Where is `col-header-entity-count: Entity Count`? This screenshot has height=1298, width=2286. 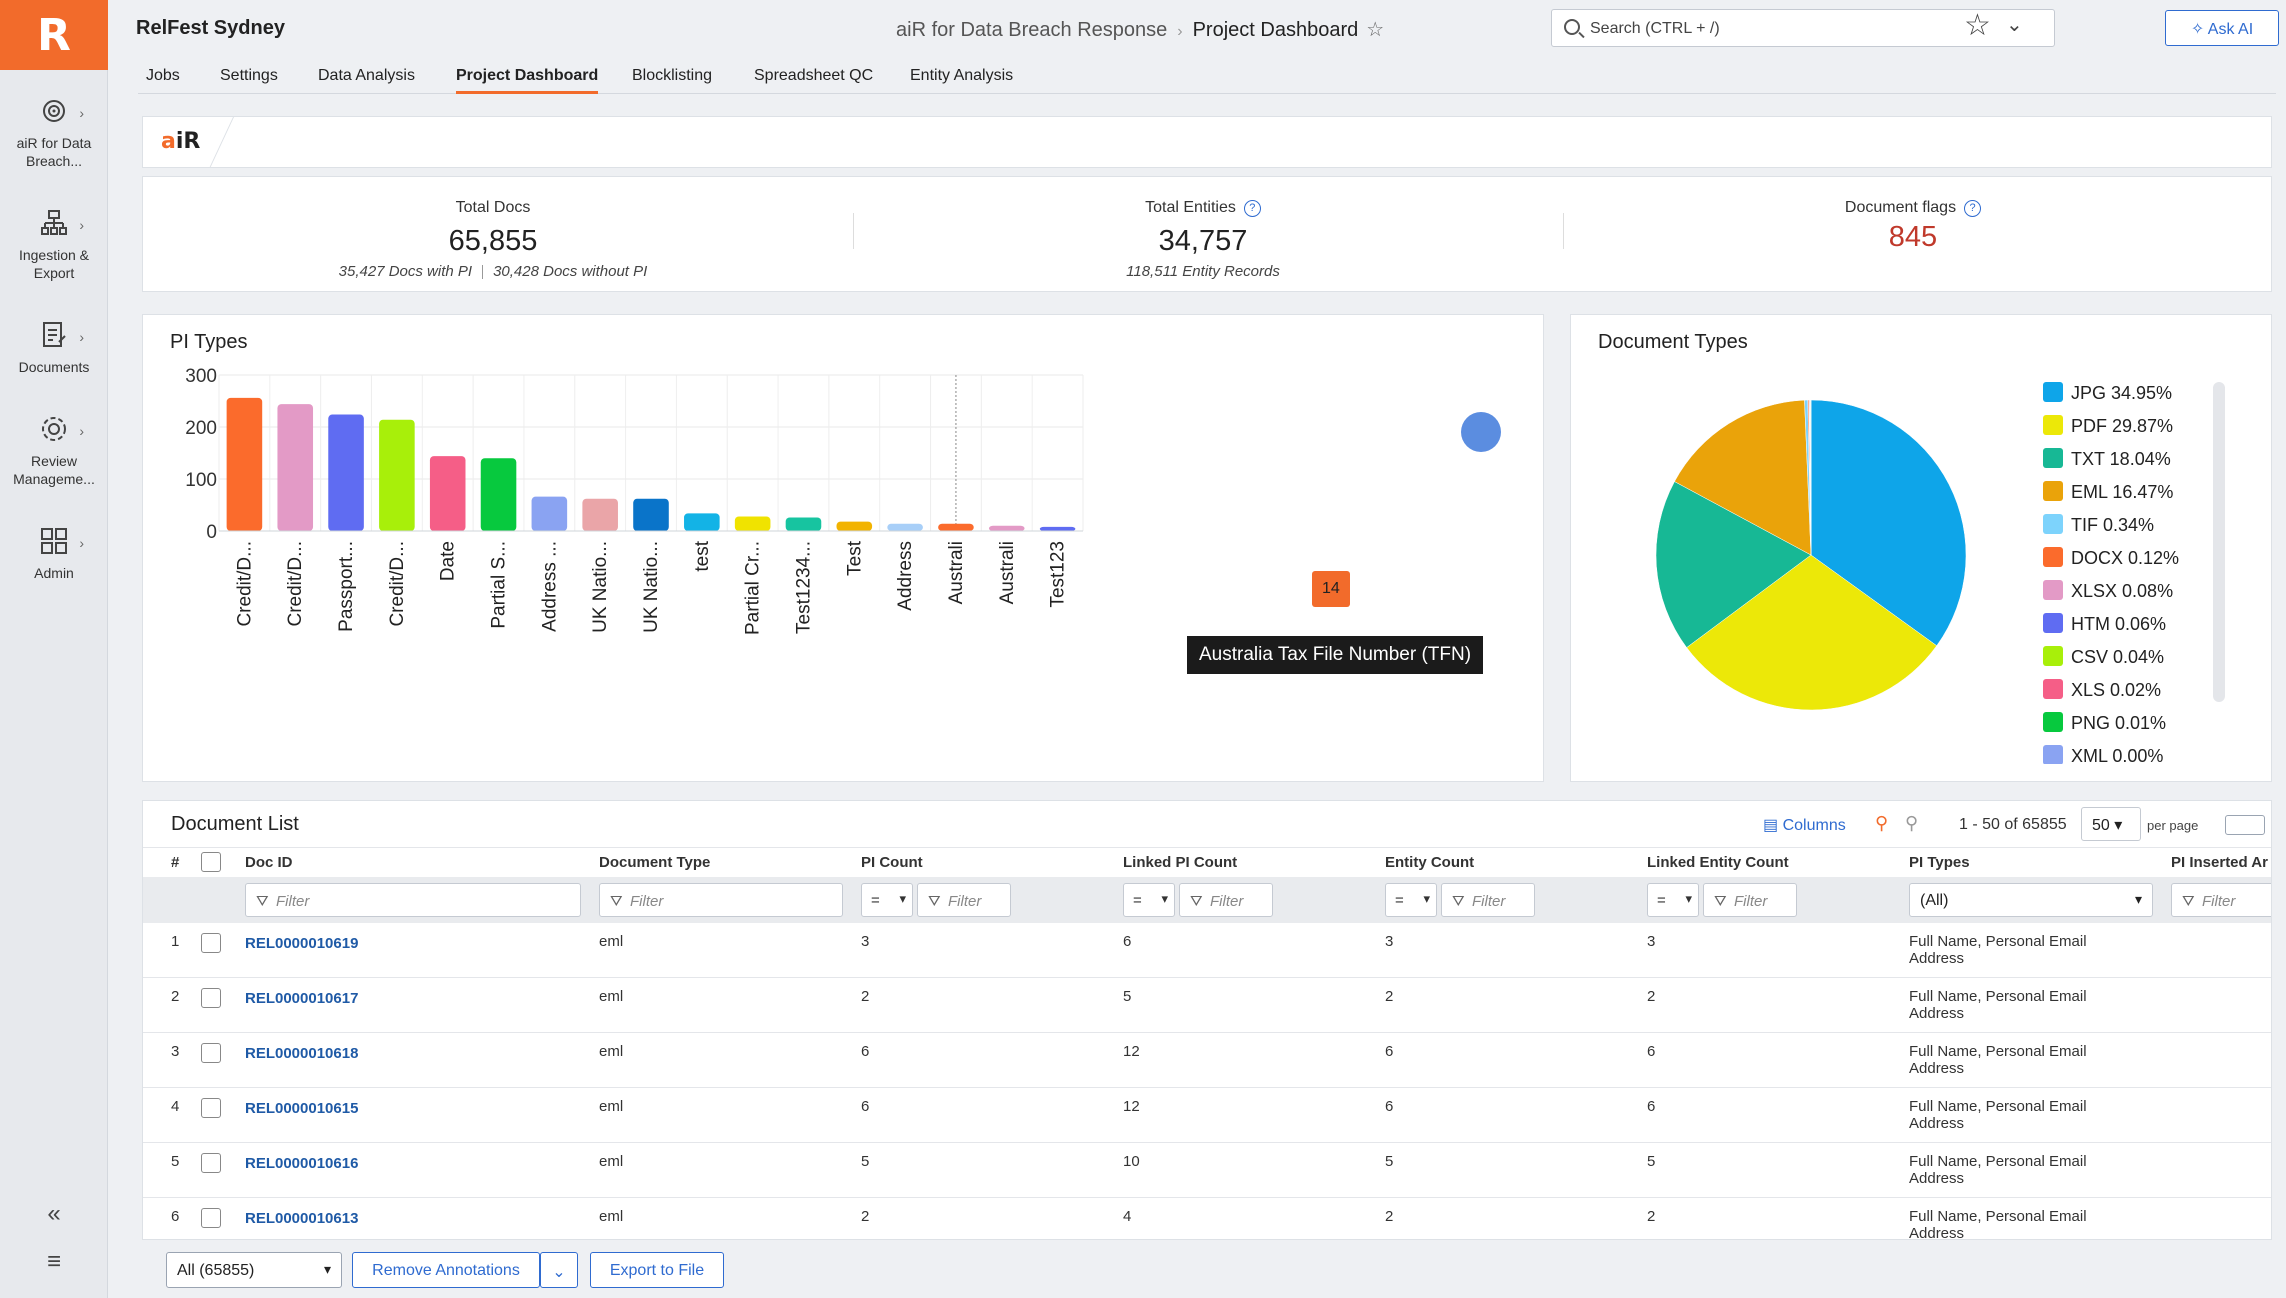
col-header-entity-count: Entity Count is located at coordinates (1430, 862).